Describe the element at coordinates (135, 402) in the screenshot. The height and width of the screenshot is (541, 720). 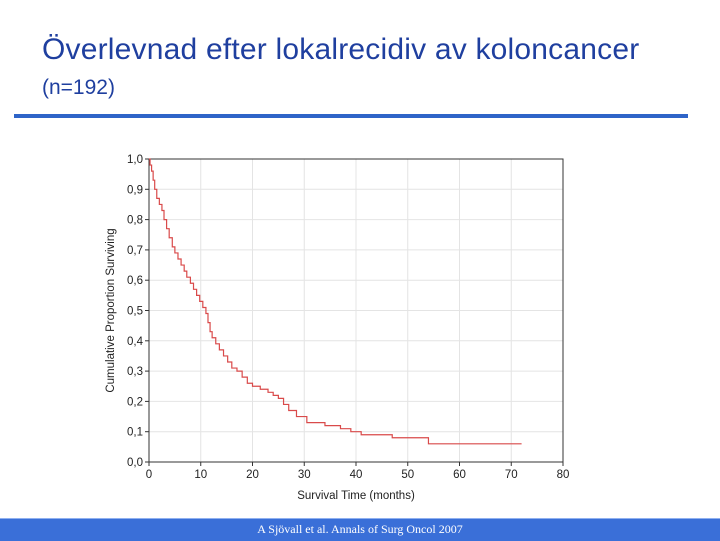
I see `y-tick-label: 0,2` at that location.